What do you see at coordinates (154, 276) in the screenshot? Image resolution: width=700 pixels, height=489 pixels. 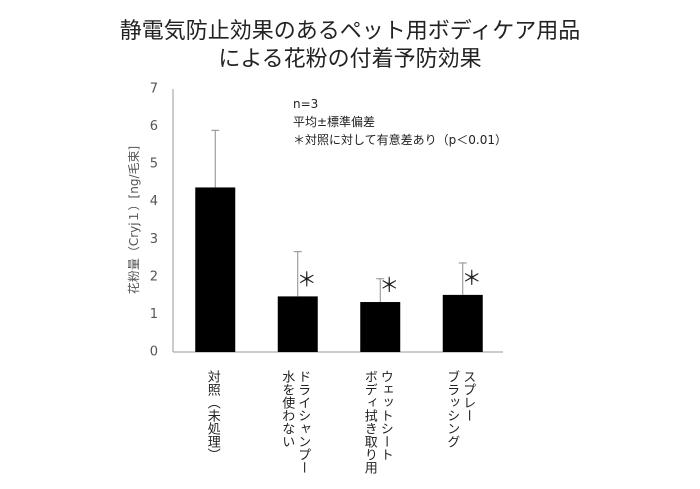 I see `y-tick-label: 2` at bounding box center [154, 276].